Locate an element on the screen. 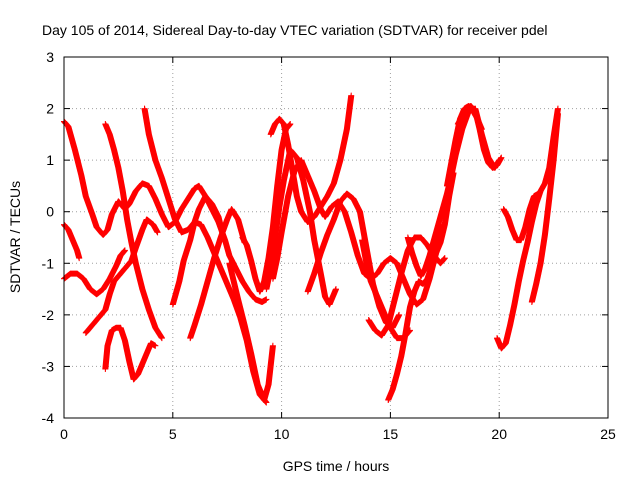 The image size is (640, 480). x-axis-title: GPS time / hours is located at coordinates (336, 466).